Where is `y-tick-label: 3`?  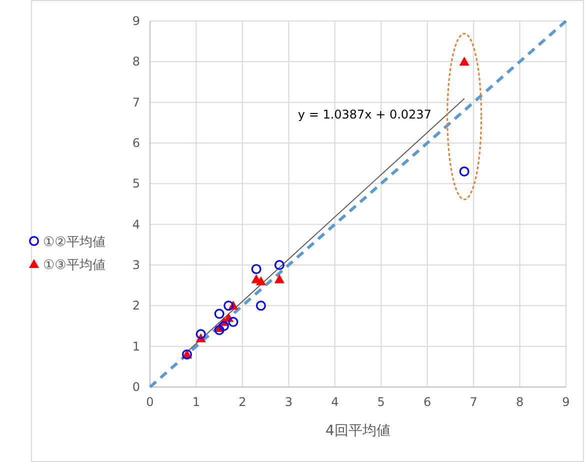
y-tick-label: 3 is located at coordinates (136, 265).